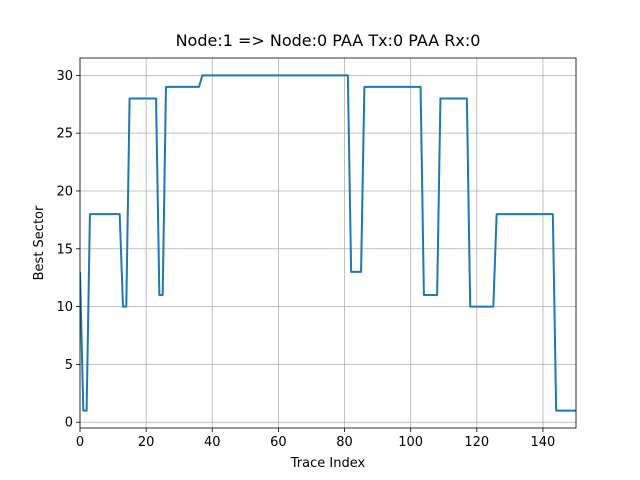 The width and height of the screenshot is (640, 480). What do you see at coordinates (64, 249) in the screenshot?
I see `y-tick-label: 15` at bounding box center [64, 249].